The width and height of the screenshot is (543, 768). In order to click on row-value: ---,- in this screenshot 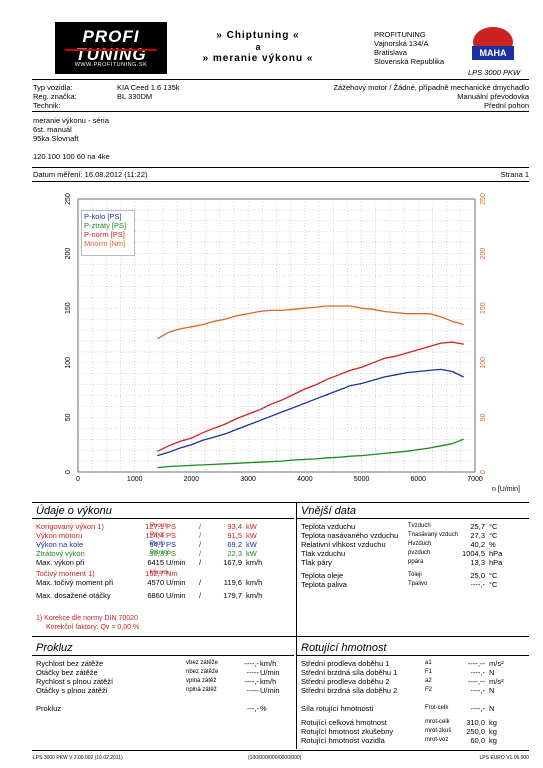, I will do `click(252, 708)`.